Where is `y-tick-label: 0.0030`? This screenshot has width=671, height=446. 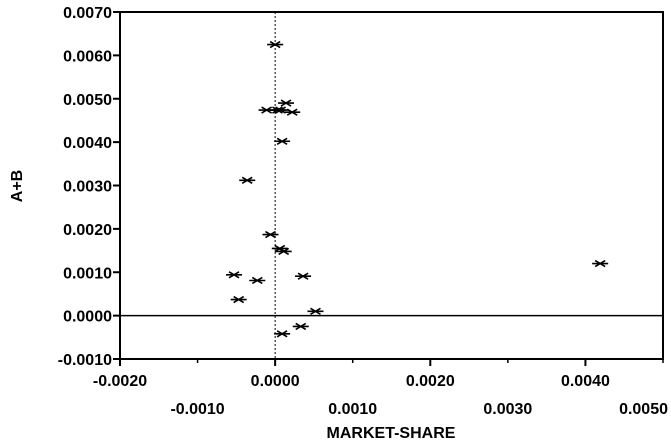
y-tick-label: 0.0030 is located at coordinates (87, 187).